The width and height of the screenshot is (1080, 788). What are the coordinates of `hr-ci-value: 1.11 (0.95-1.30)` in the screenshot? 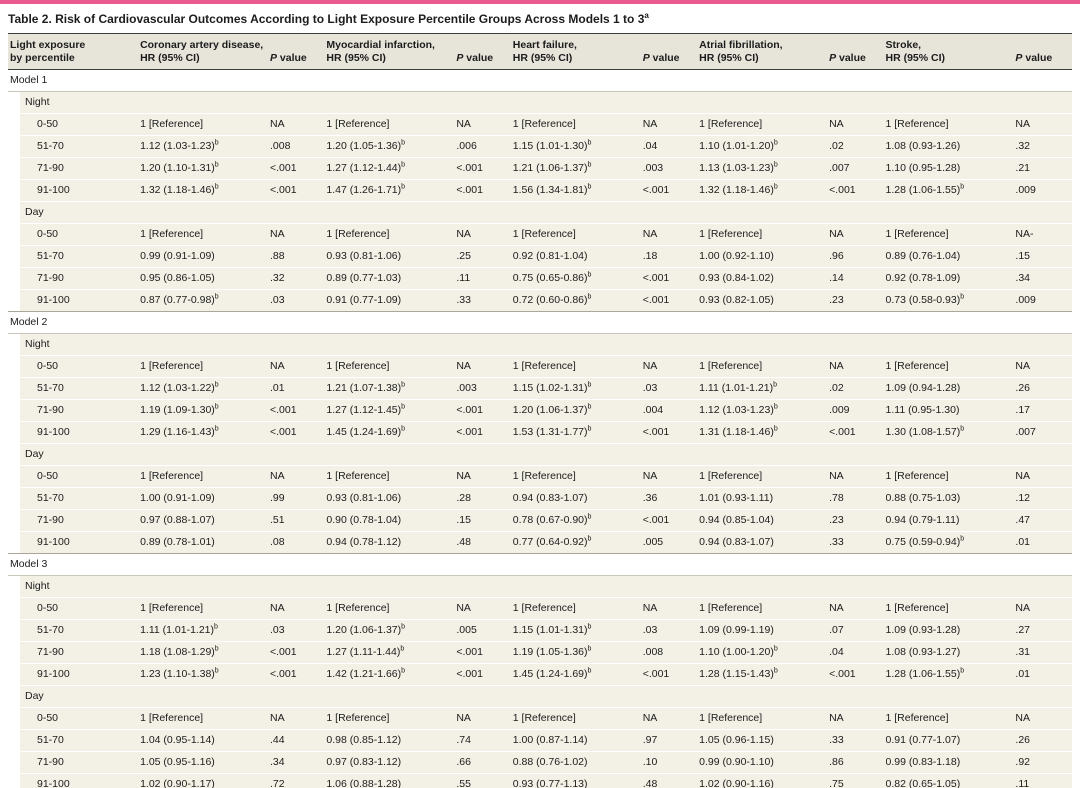 It's located at (950, 410).